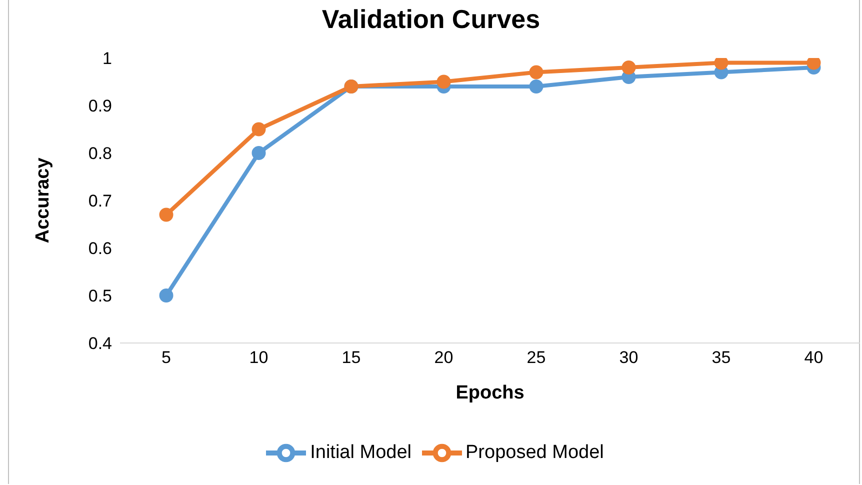  What do you see at coordinates (107, 58) in the screenshot?
I see `y-tick-label: 1` at bounding box center [107, 58].